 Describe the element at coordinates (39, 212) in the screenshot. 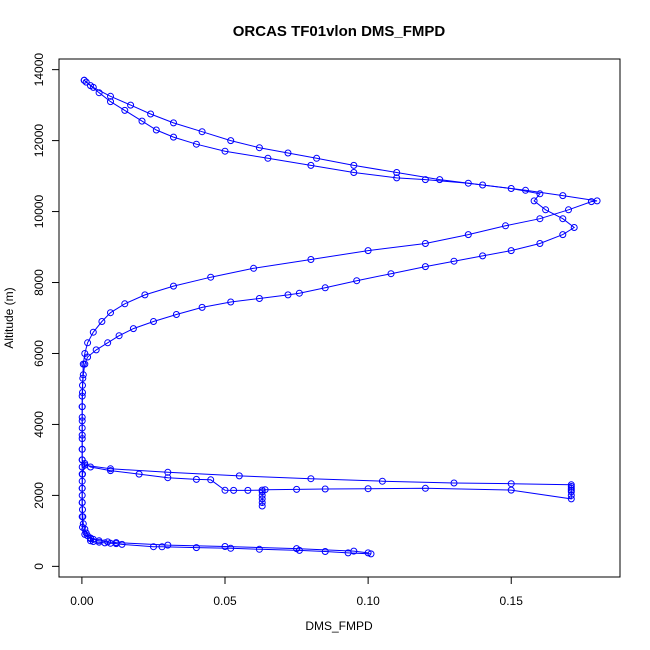

I see `y-tick-label: 10000` at that location.